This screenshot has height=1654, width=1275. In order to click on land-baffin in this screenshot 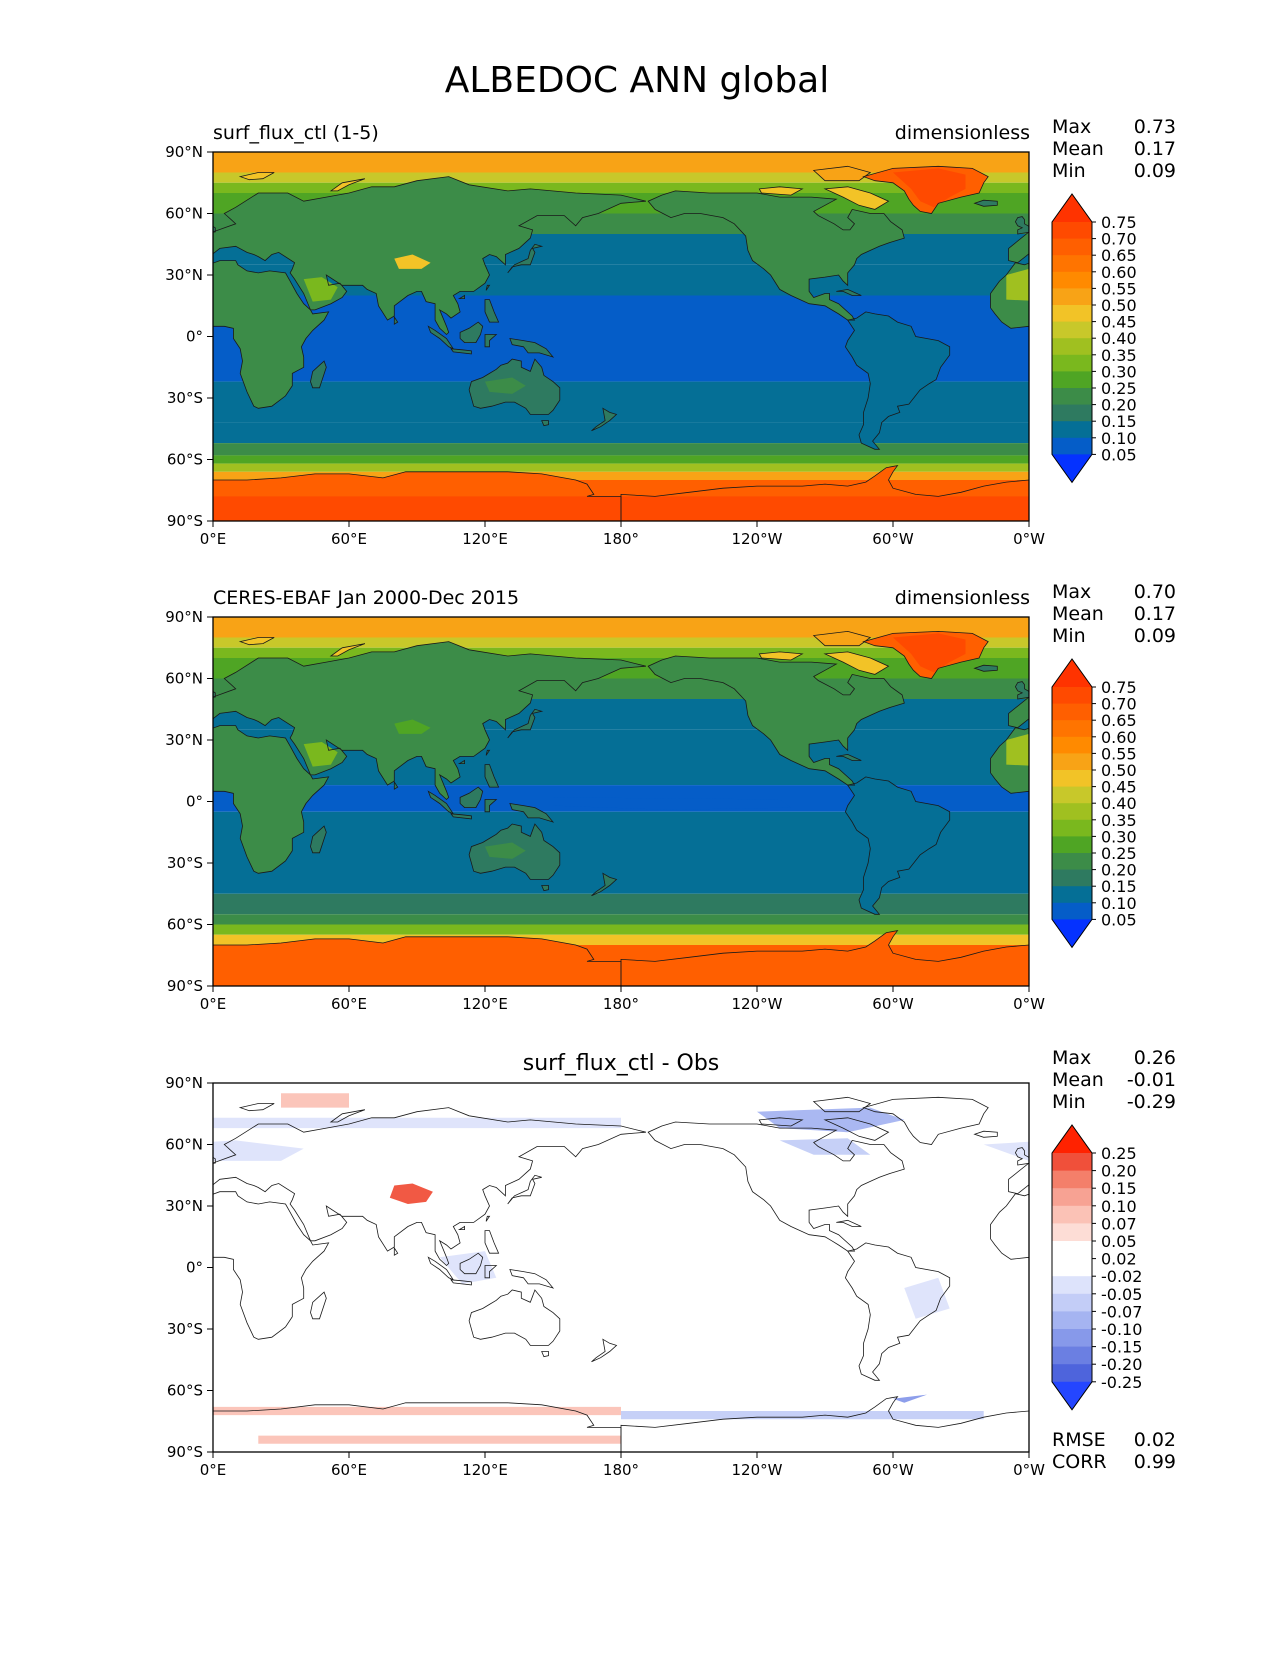, I will do `click(41, 198)`.